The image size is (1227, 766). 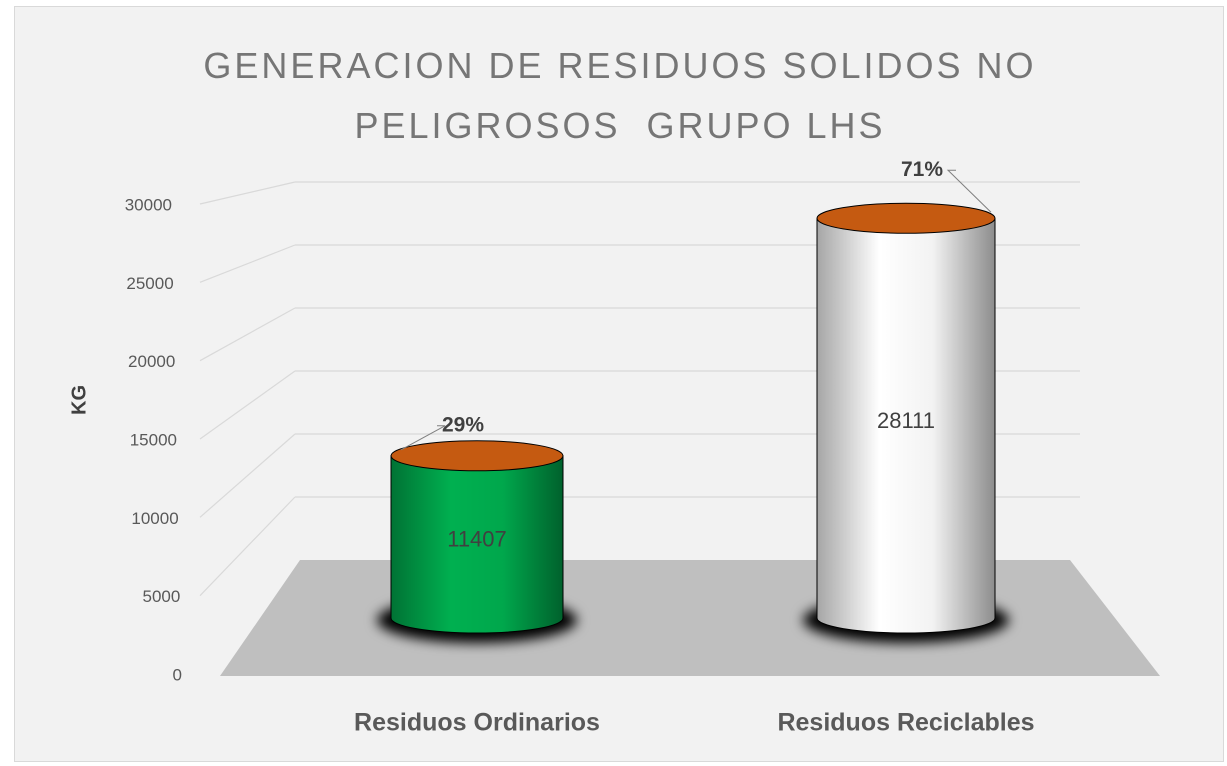 What do you see at coordinates (148, 204) in the screenshot?
I see `y-tick-label: 30000` at bounding box center [148, 204].